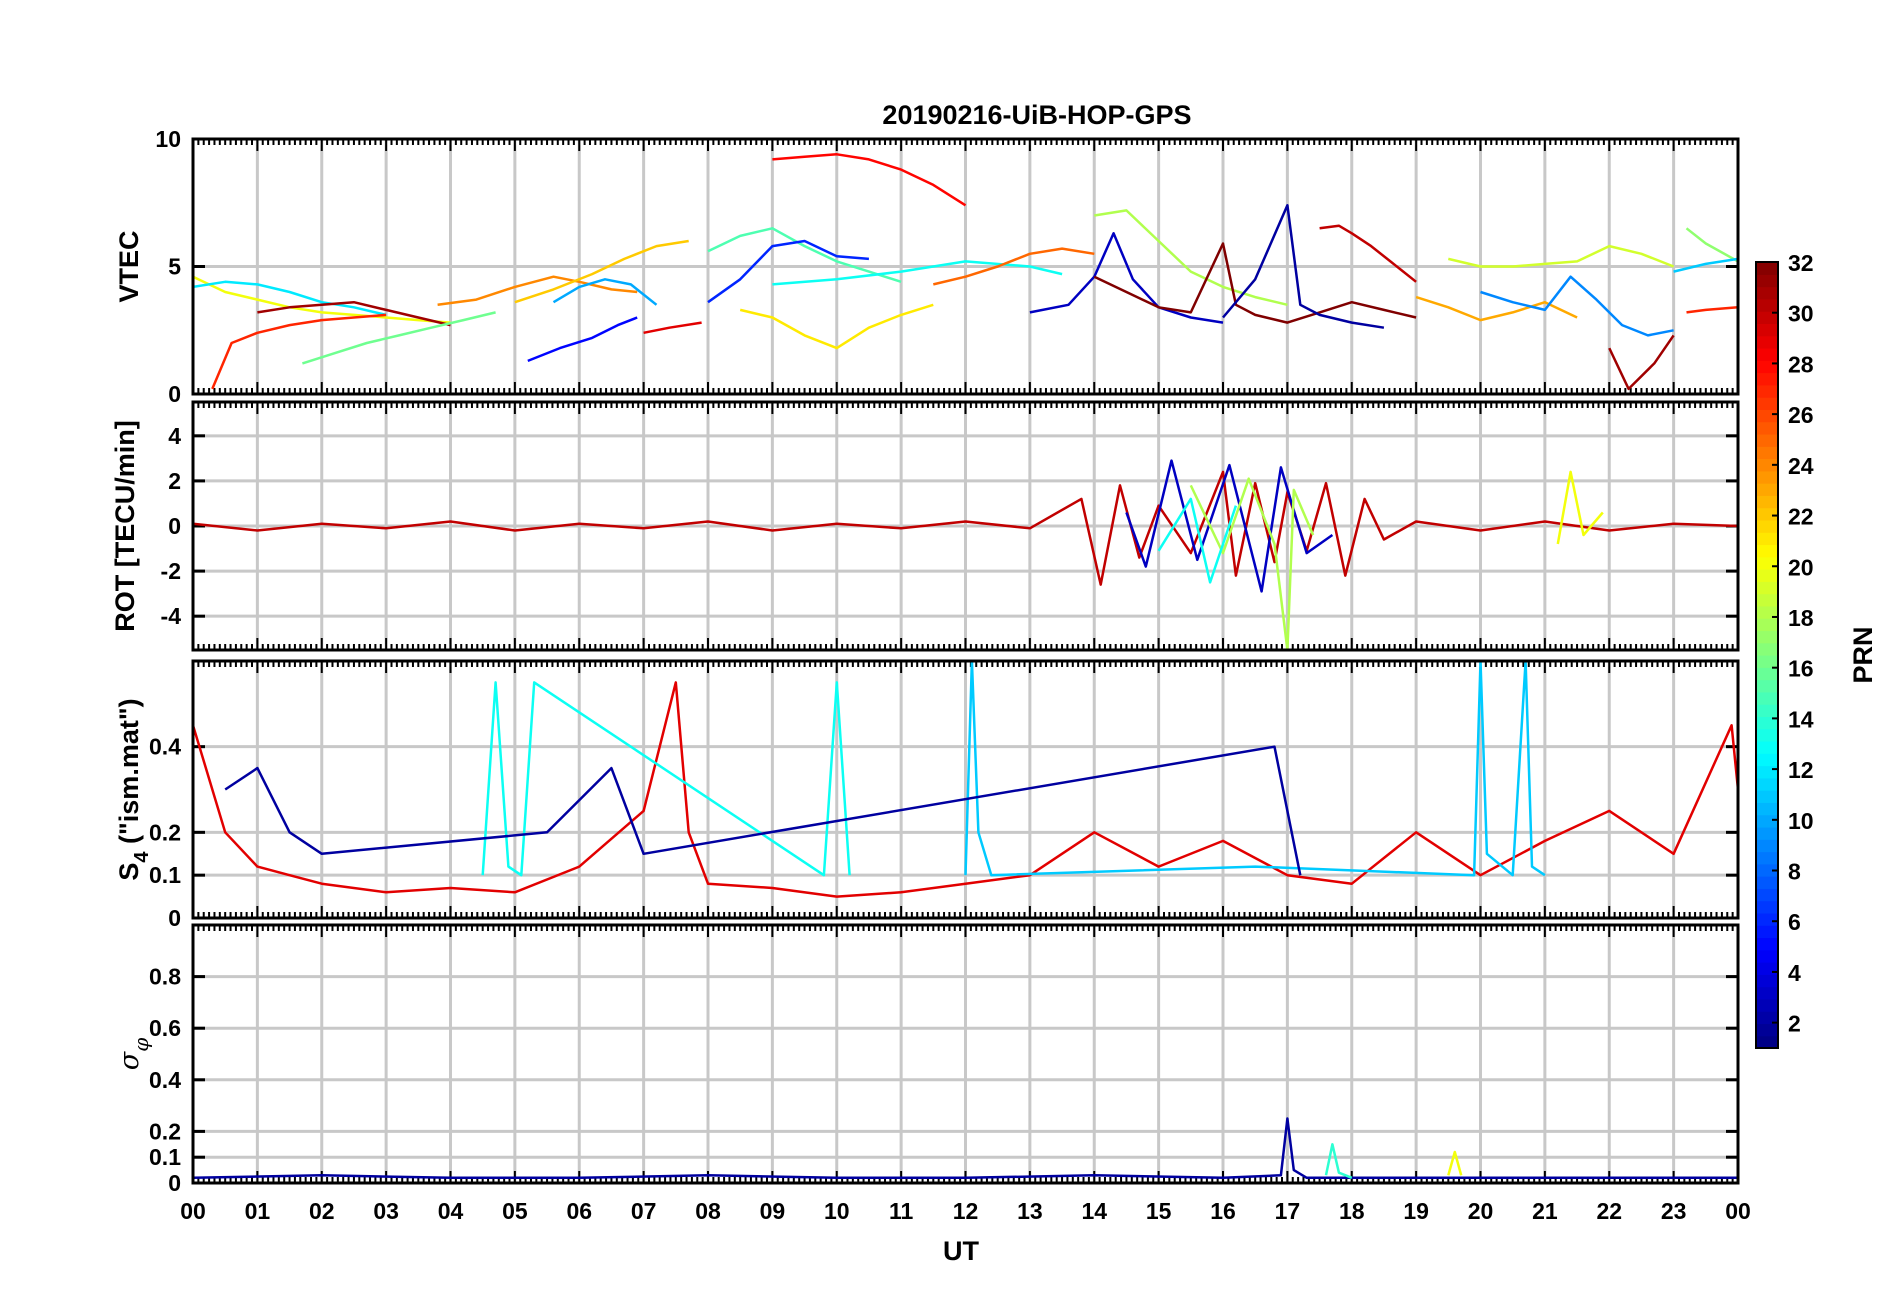  I want to click on colorbar-tick-label: 30, so click(1801, 314).